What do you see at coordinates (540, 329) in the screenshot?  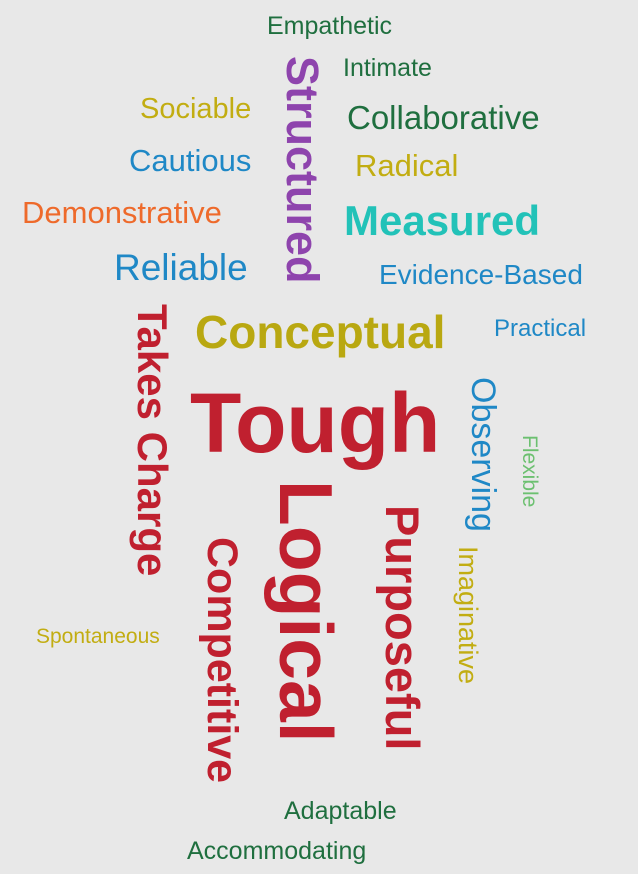 I see `word-practical: Practical` at bounding box center [540, 329].